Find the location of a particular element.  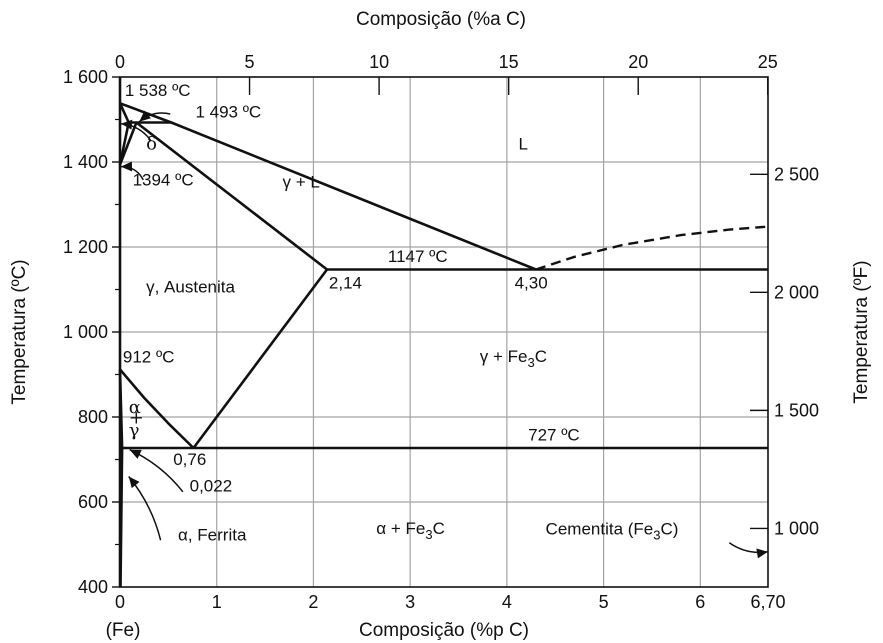

bottom-tick-label: 2 is located at coordinates (313, 602).